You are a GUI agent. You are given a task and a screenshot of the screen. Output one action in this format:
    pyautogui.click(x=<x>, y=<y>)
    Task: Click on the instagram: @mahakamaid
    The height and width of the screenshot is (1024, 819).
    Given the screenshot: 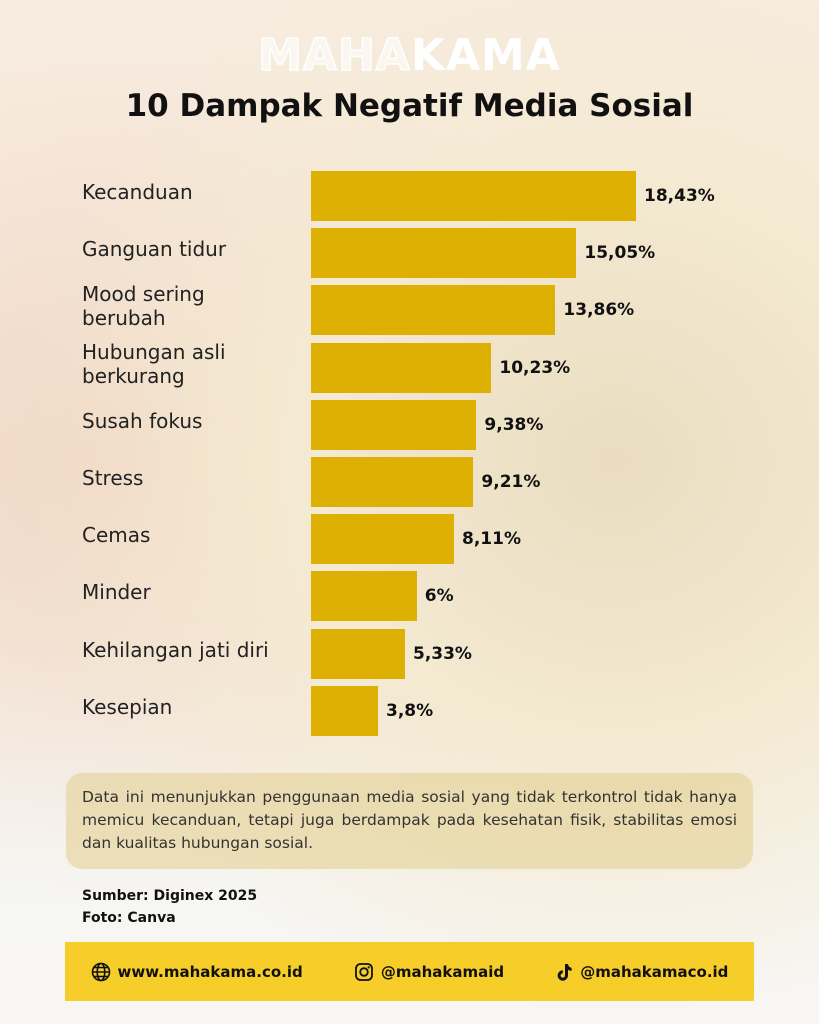 What is the action you would take?
    pyautogui.click(x=442, y=971)
    